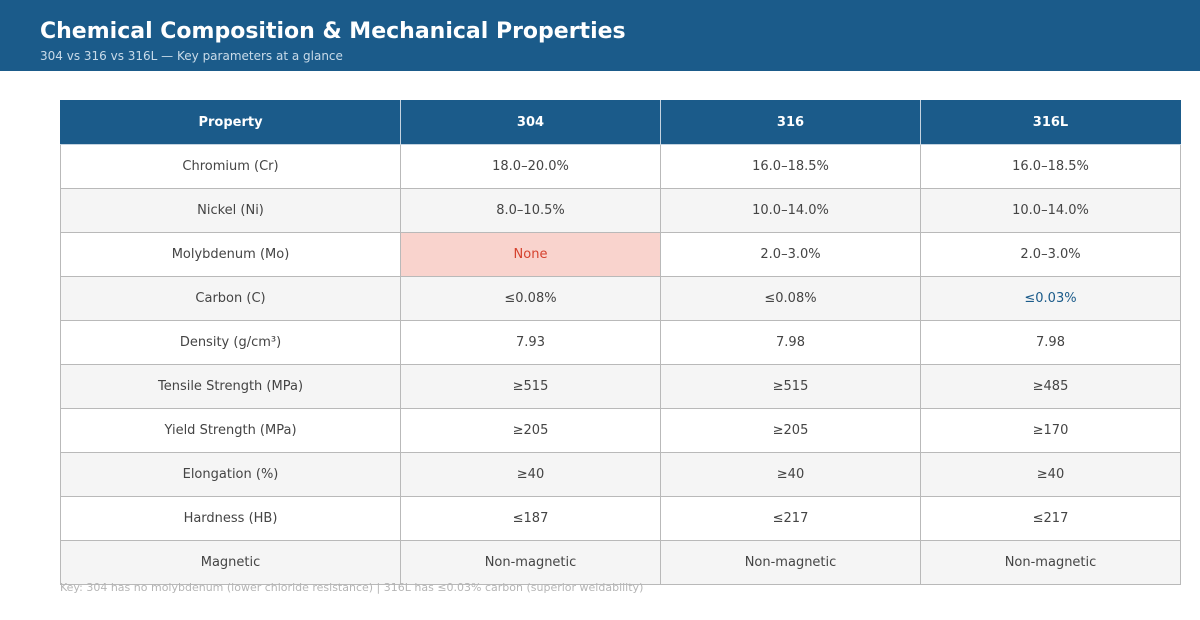  I want to click on property-label: Nickel (Ni), so click(230, 210).